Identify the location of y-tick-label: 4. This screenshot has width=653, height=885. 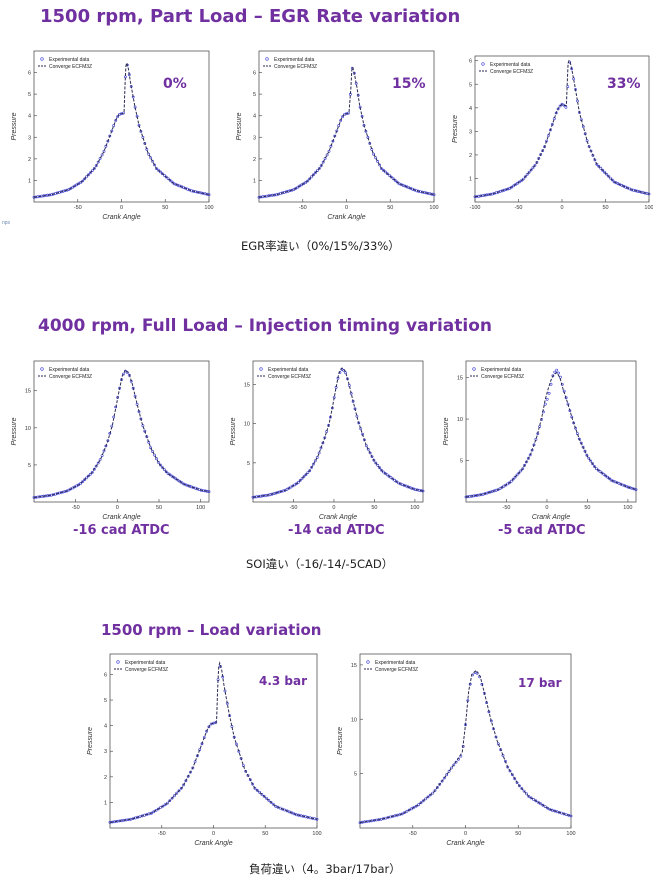
(105, 727).